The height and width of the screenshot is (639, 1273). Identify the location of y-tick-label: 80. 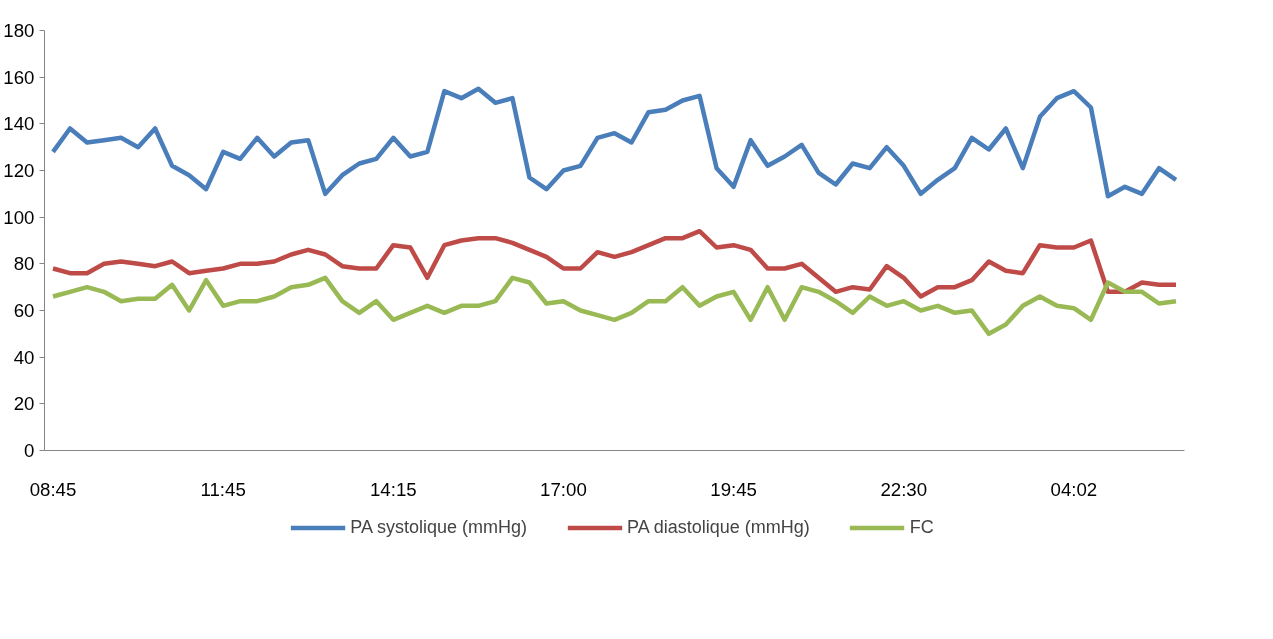
(24, 264).